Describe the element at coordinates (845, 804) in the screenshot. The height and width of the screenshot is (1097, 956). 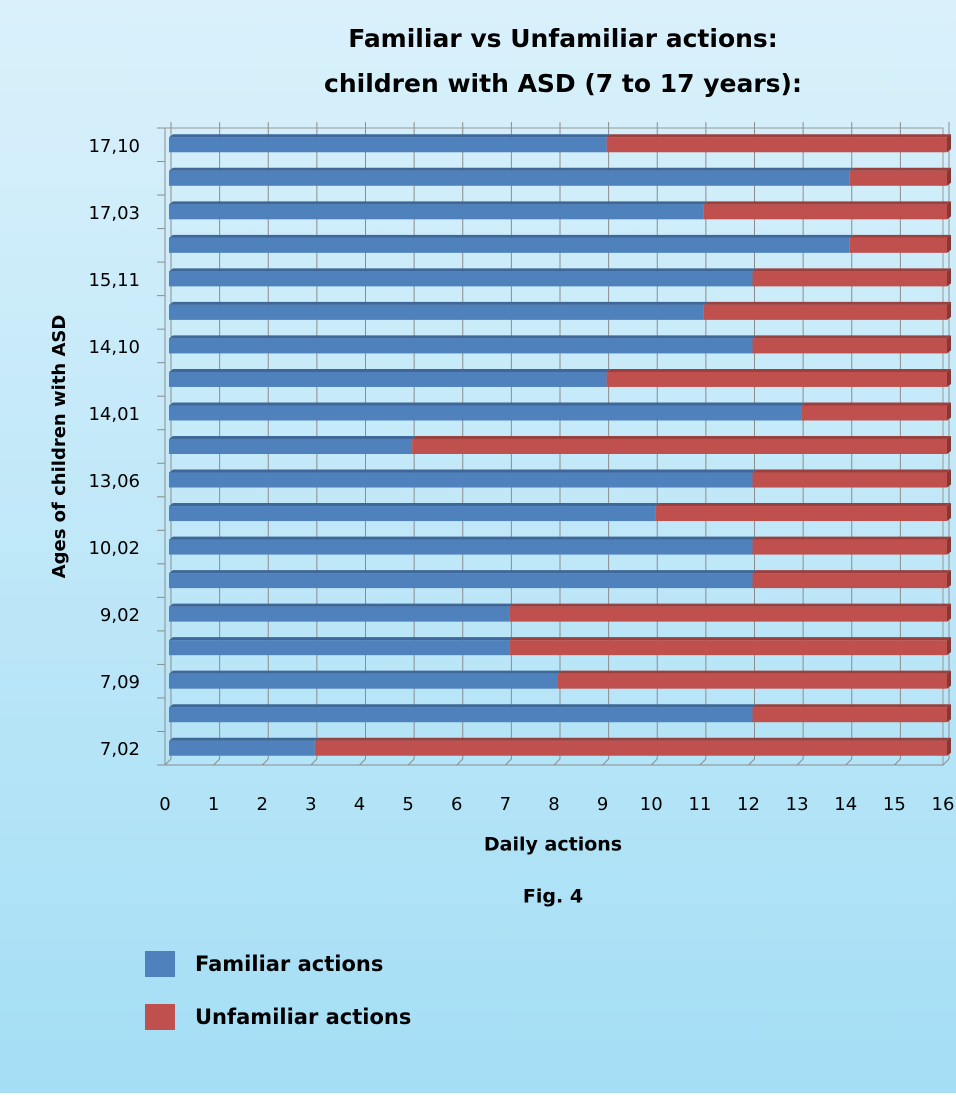
I see `x-tick-label: 14` at that location.